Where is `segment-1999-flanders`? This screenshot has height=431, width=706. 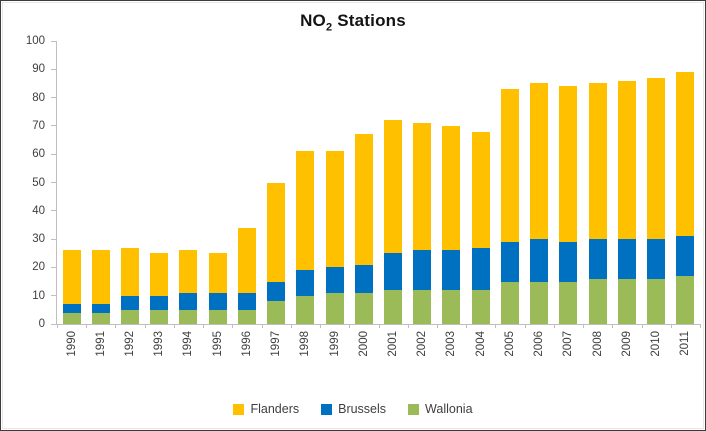 segment-1999-flanders is located at coordinates (334, 209).